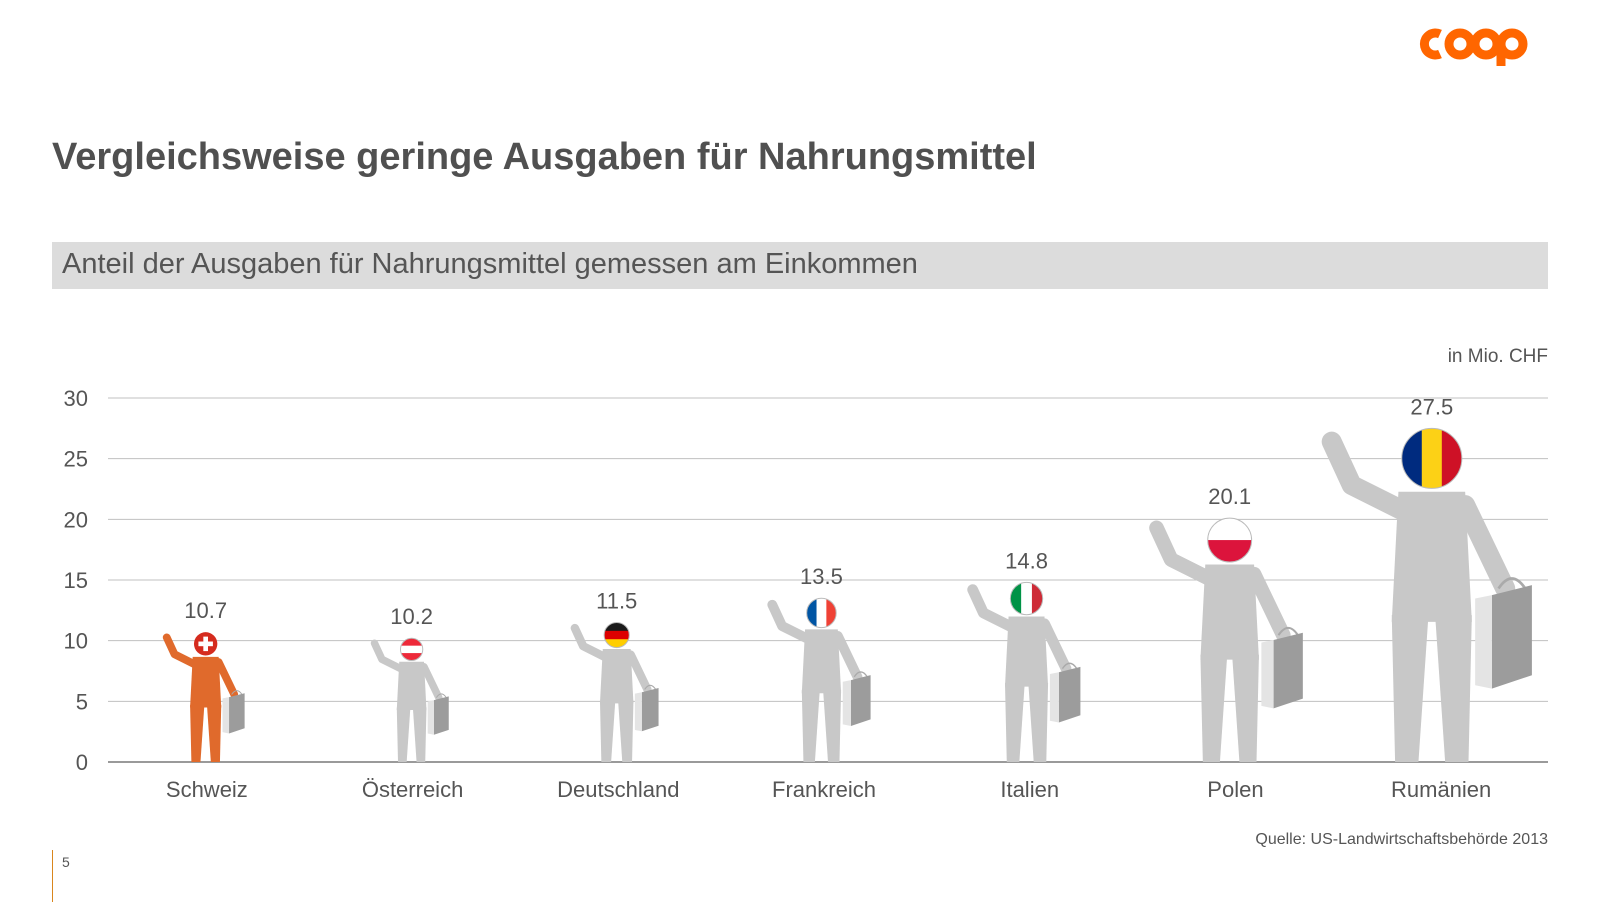  I want to click on page-number: 5, so click(66, 862).